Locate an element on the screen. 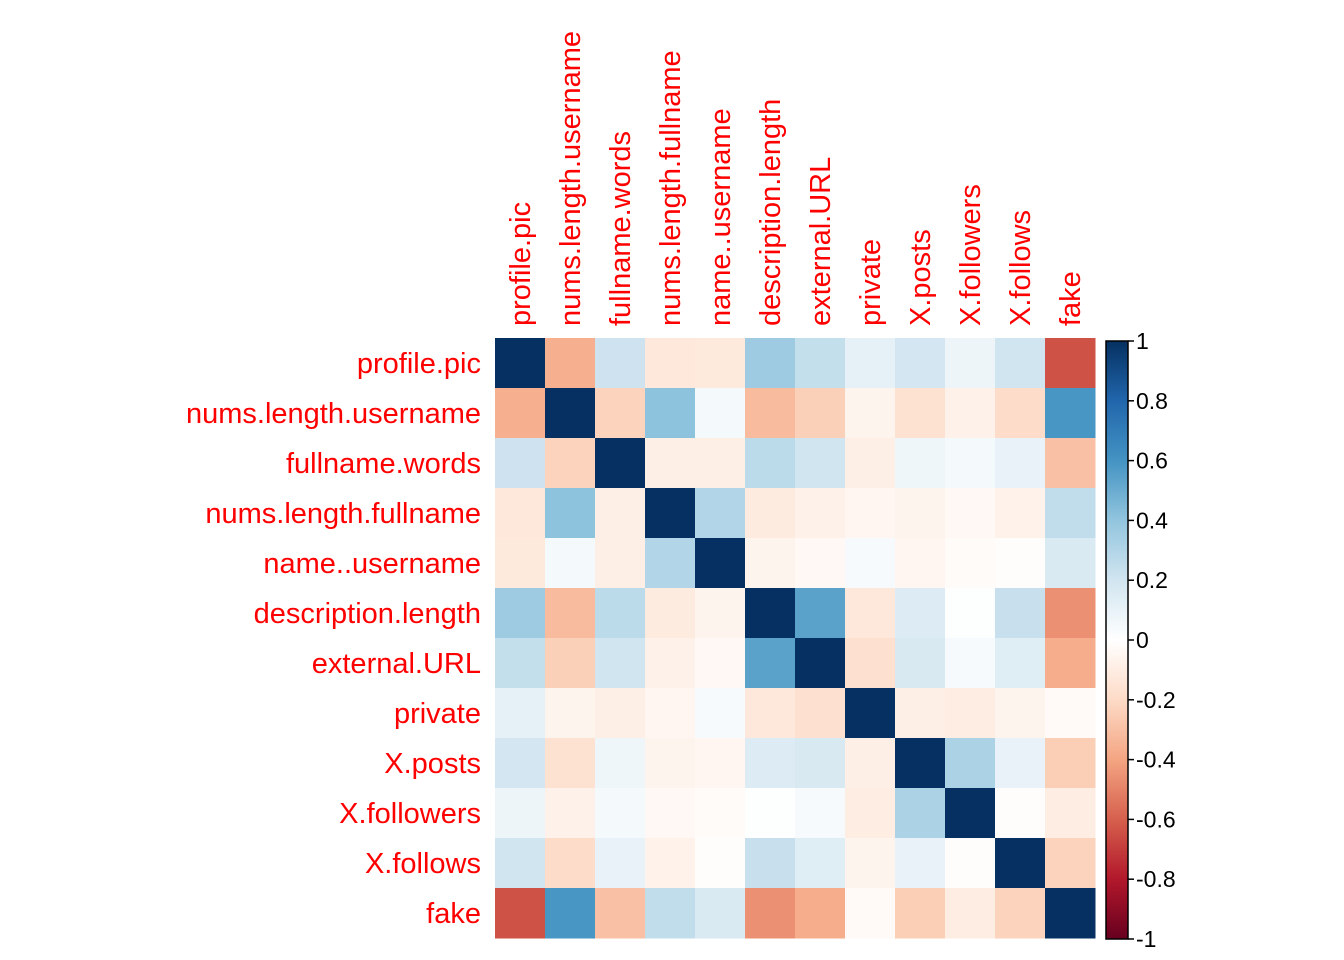  heatmap-cell-external.URL-name..username is located at coordinates (720, 663).